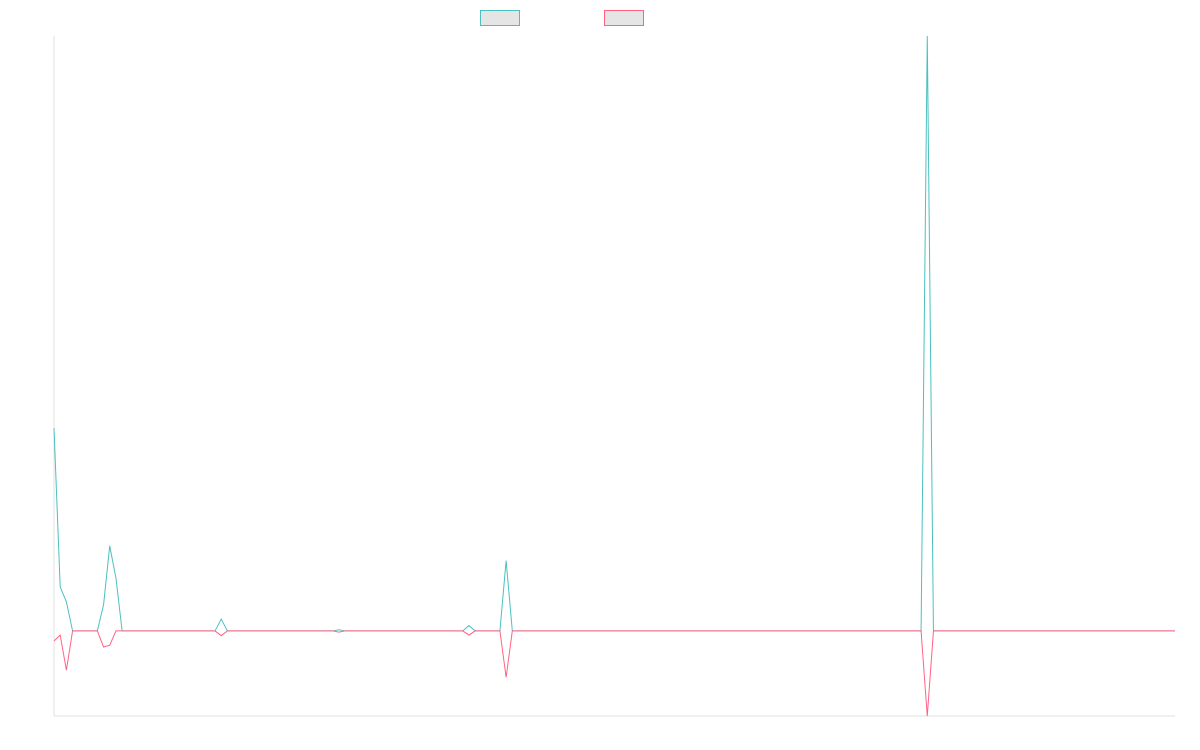 The image size is (1200, 750). What do you see at coordinates (562, 18) in the screenshot?
I see `legend` at bounding box center [562, 18].